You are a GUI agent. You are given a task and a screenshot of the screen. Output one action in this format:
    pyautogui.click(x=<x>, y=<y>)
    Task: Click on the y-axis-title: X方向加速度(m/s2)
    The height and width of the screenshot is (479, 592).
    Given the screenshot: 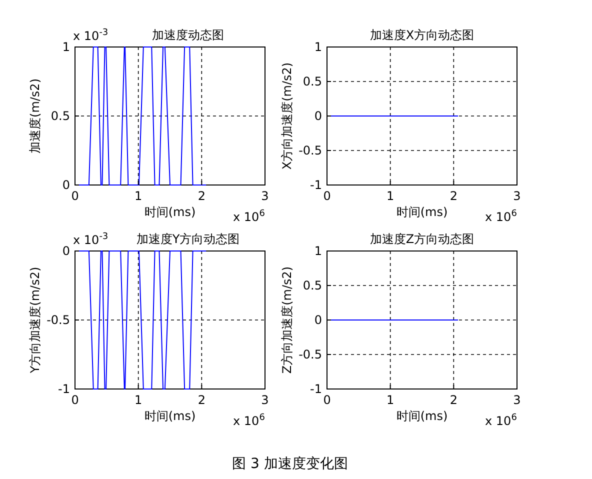 What is the action you would take?
    pyautogui.click(x=287, y=116)
    